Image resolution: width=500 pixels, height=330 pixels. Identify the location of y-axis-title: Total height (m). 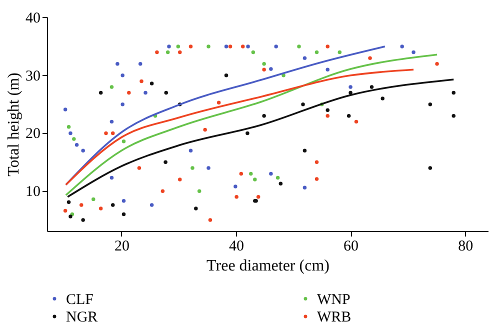
(14, 124).